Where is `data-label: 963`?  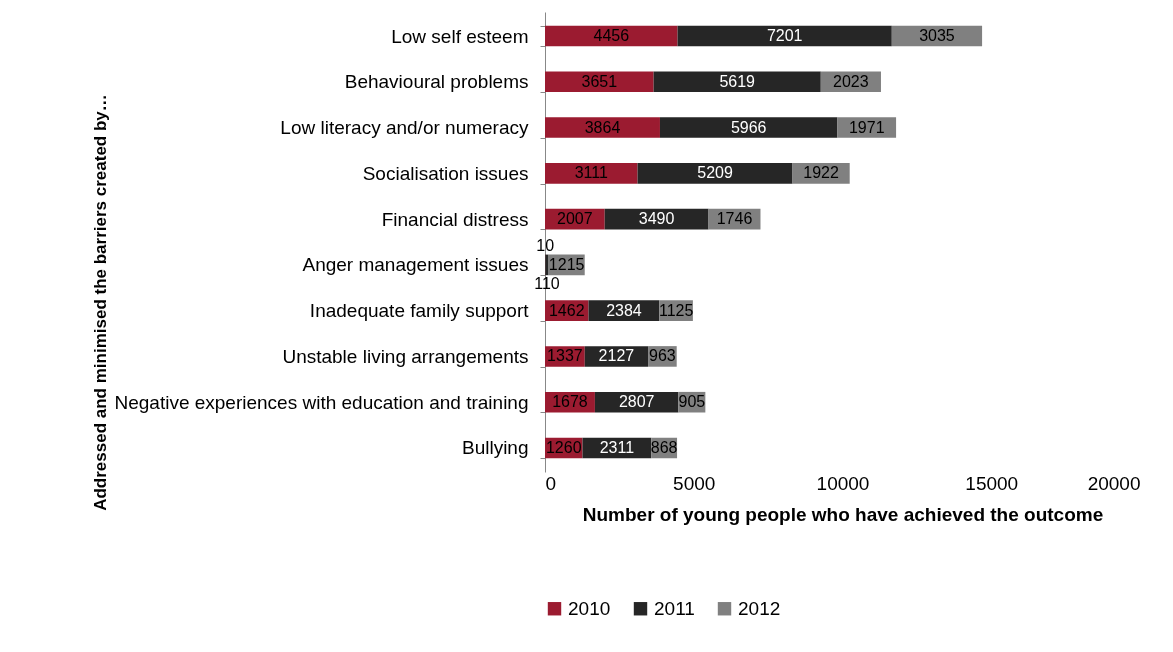
data-label: 963 is located at coordinates (662, 356).